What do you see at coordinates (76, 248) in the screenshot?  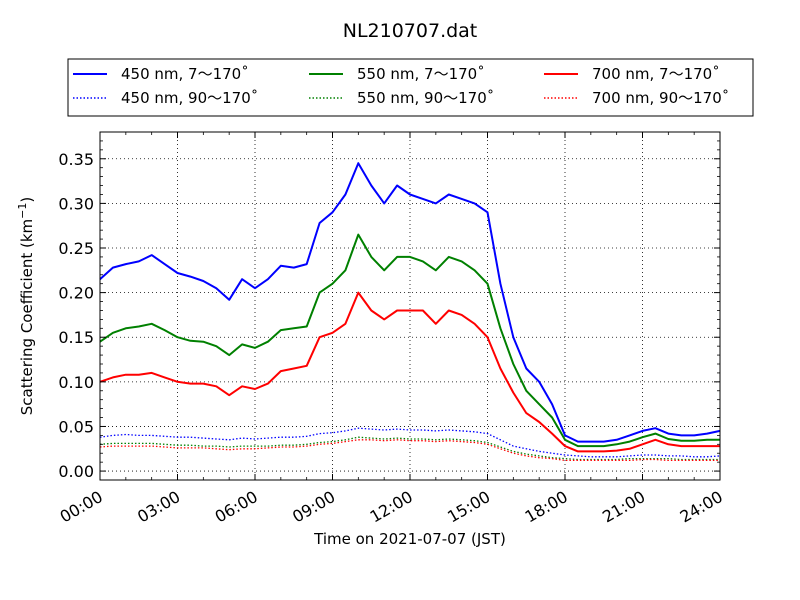 I see `y-tick-label: 0.25` at bounding box center [76, 248].